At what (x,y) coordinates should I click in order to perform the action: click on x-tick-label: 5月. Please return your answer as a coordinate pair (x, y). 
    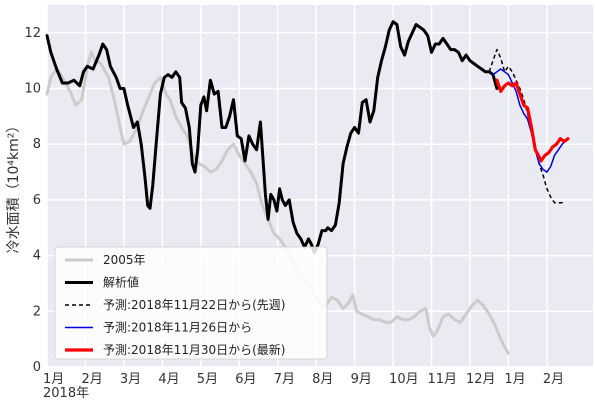
    Looking at the image, I should click on (207, 379).